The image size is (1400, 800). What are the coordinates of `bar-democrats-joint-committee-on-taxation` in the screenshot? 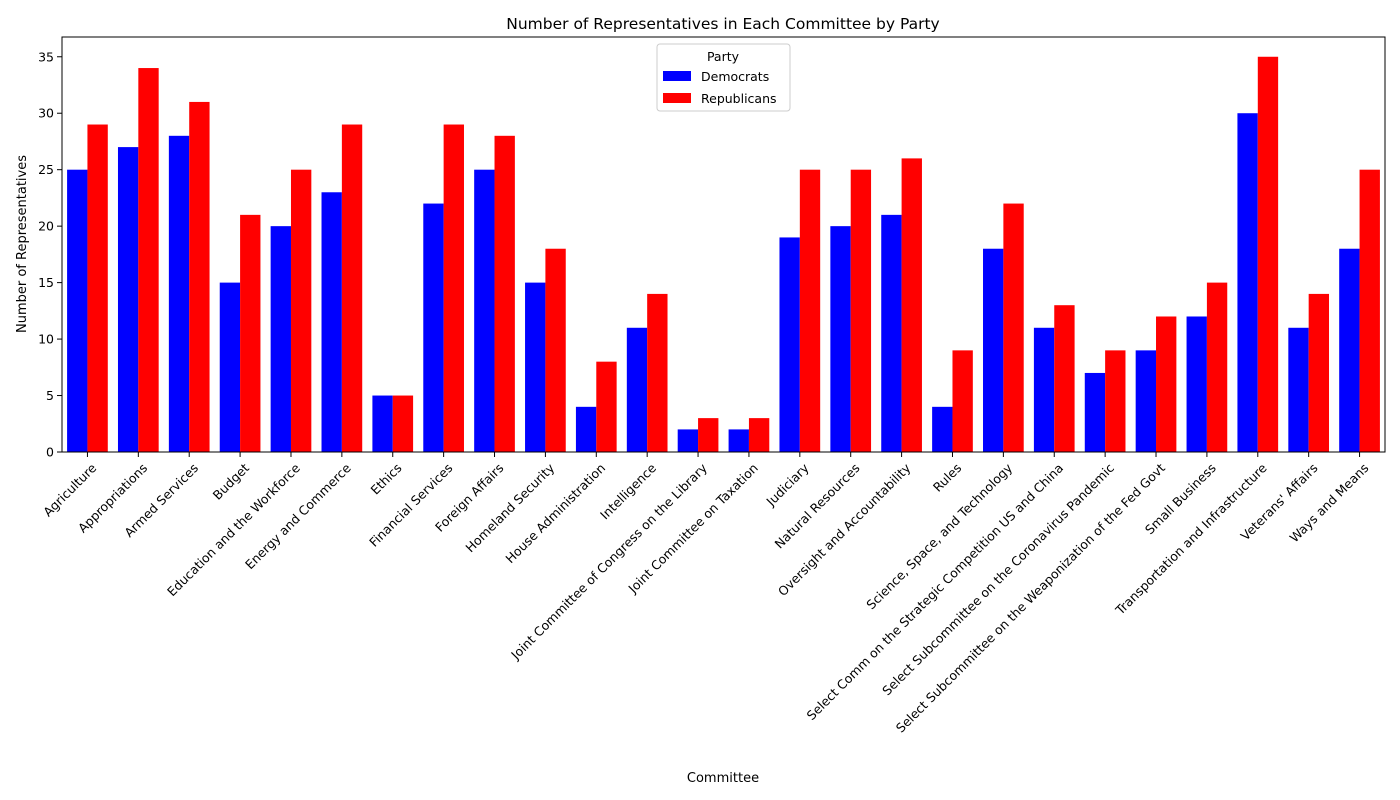 It's located at (738, 440).